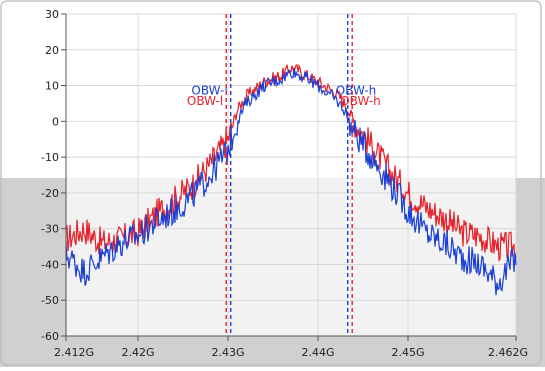 The image size is (545, 371). I want to click on x-tick-label: 2.412G, so click(74, 352).